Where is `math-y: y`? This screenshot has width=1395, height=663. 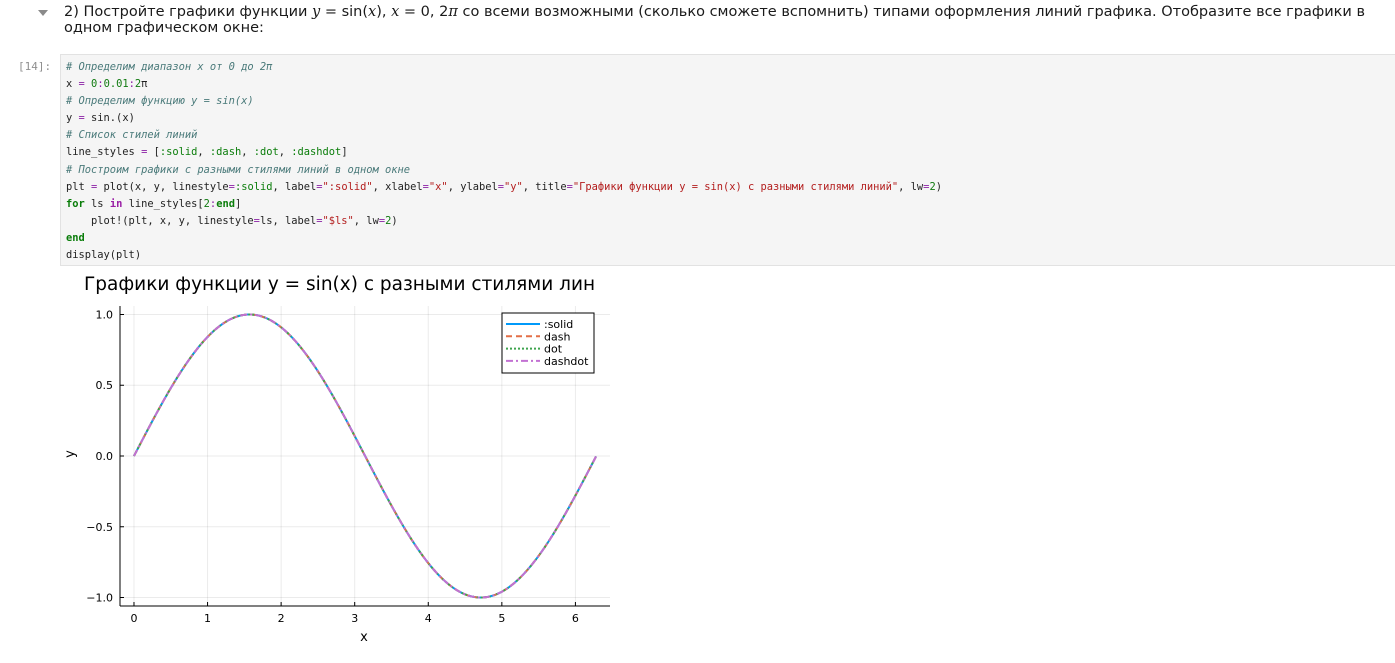 math-y: y is located at coordinates (316, 12).